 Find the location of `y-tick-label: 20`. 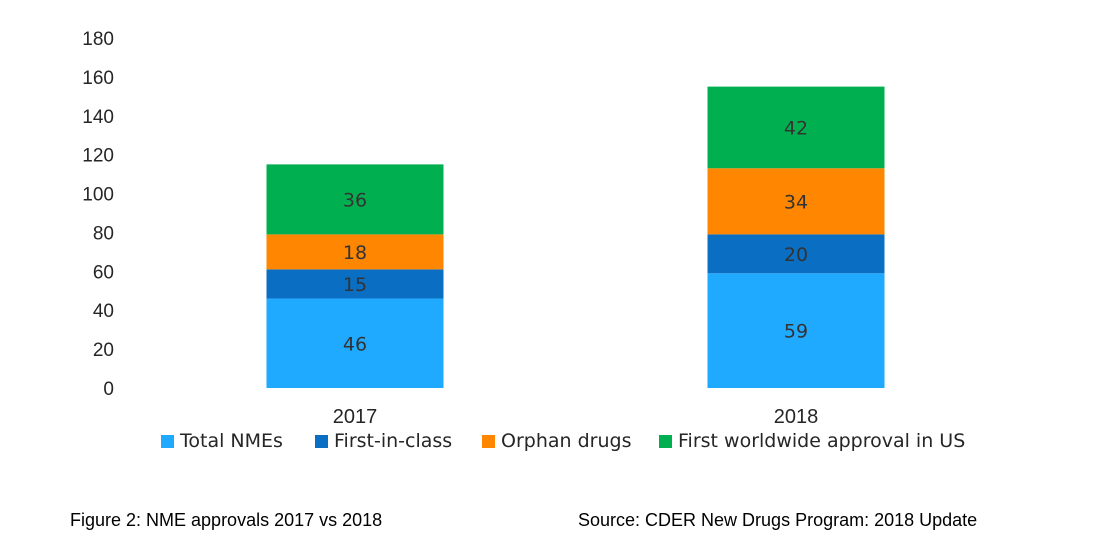

y-tick-label: 20 is located at coordinates (103, 350).